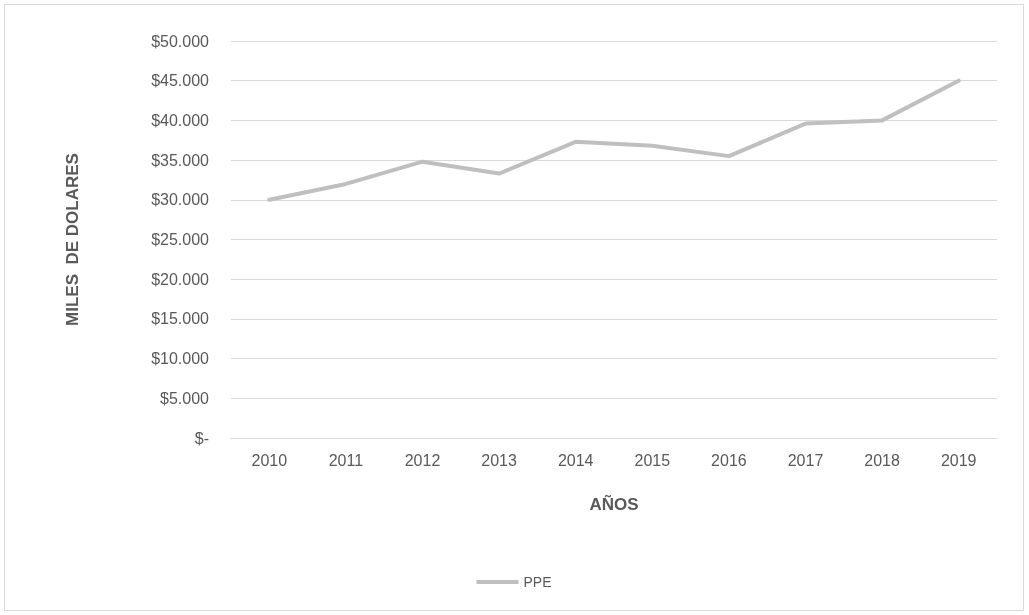 The image size is (1029, 615). What do you see at coordinates (185, 398) in the screenshot?
I see `y-tick-label: $5.000` at bounding box center [185, 398].